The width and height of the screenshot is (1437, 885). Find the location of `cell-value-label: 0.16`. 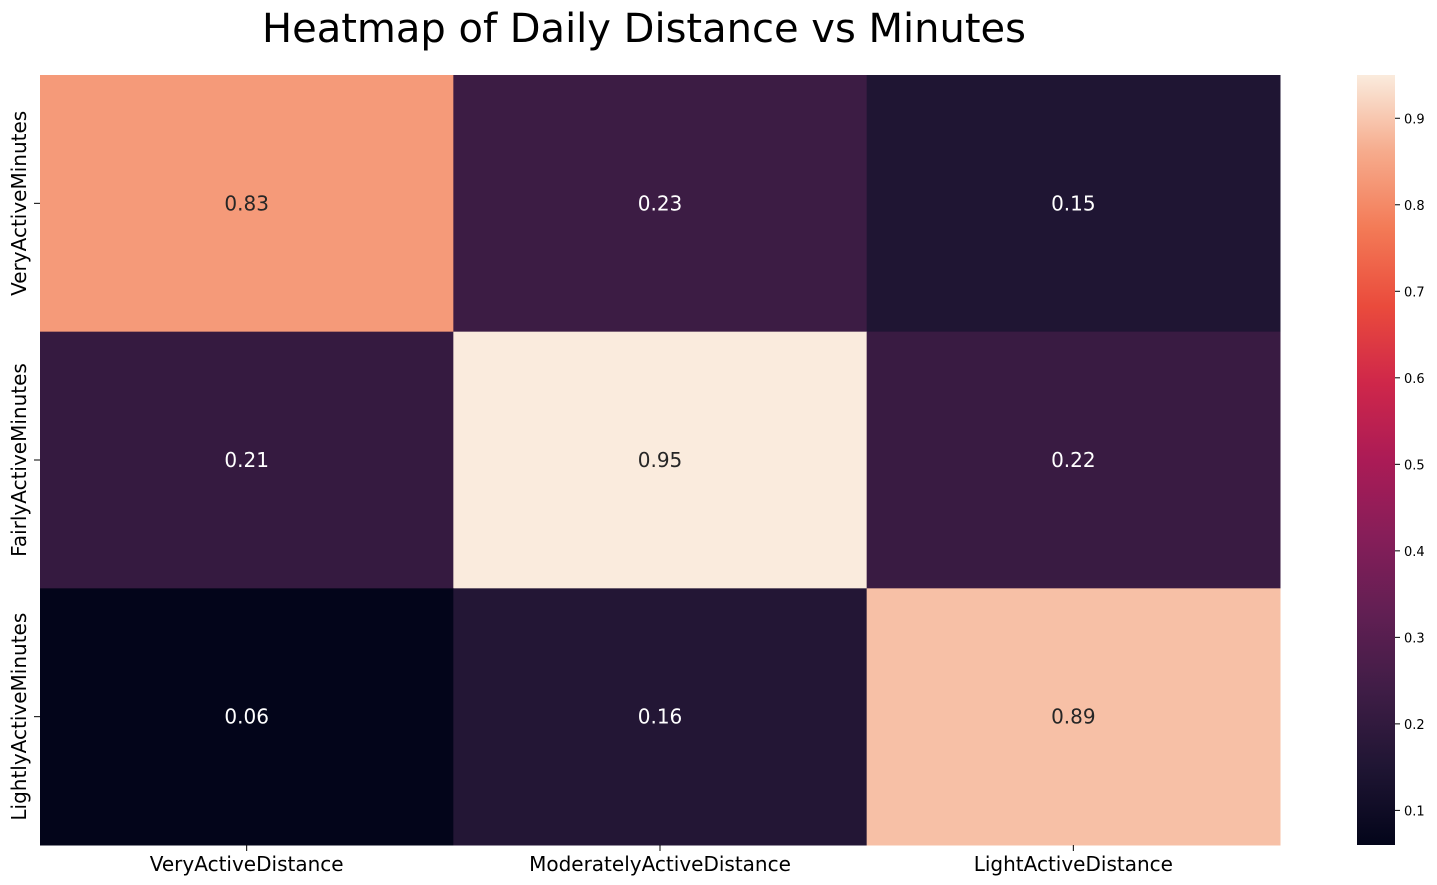

cell-value-label: 0.16 is located at coordinates (660, 717).